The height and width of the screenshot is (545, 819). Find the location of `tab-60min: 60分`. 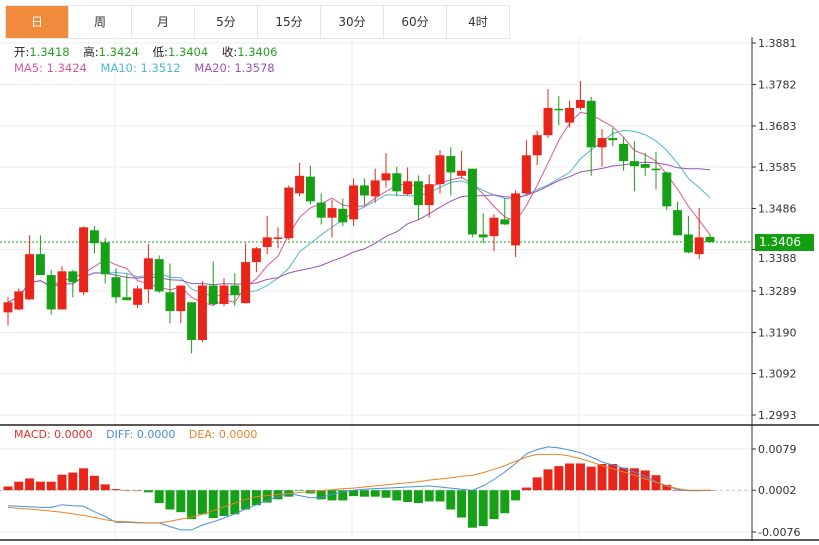

tab-60min: 60分 is located at coordinates (415, 22).